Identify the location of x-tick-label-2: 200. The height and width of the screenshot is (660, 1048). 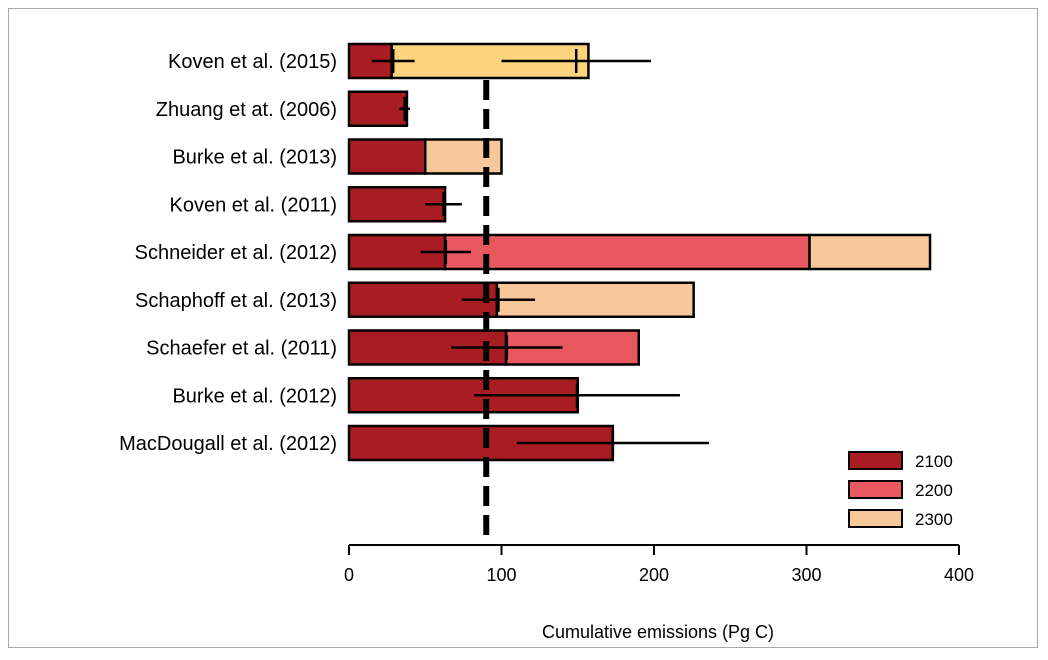
(654, 575).